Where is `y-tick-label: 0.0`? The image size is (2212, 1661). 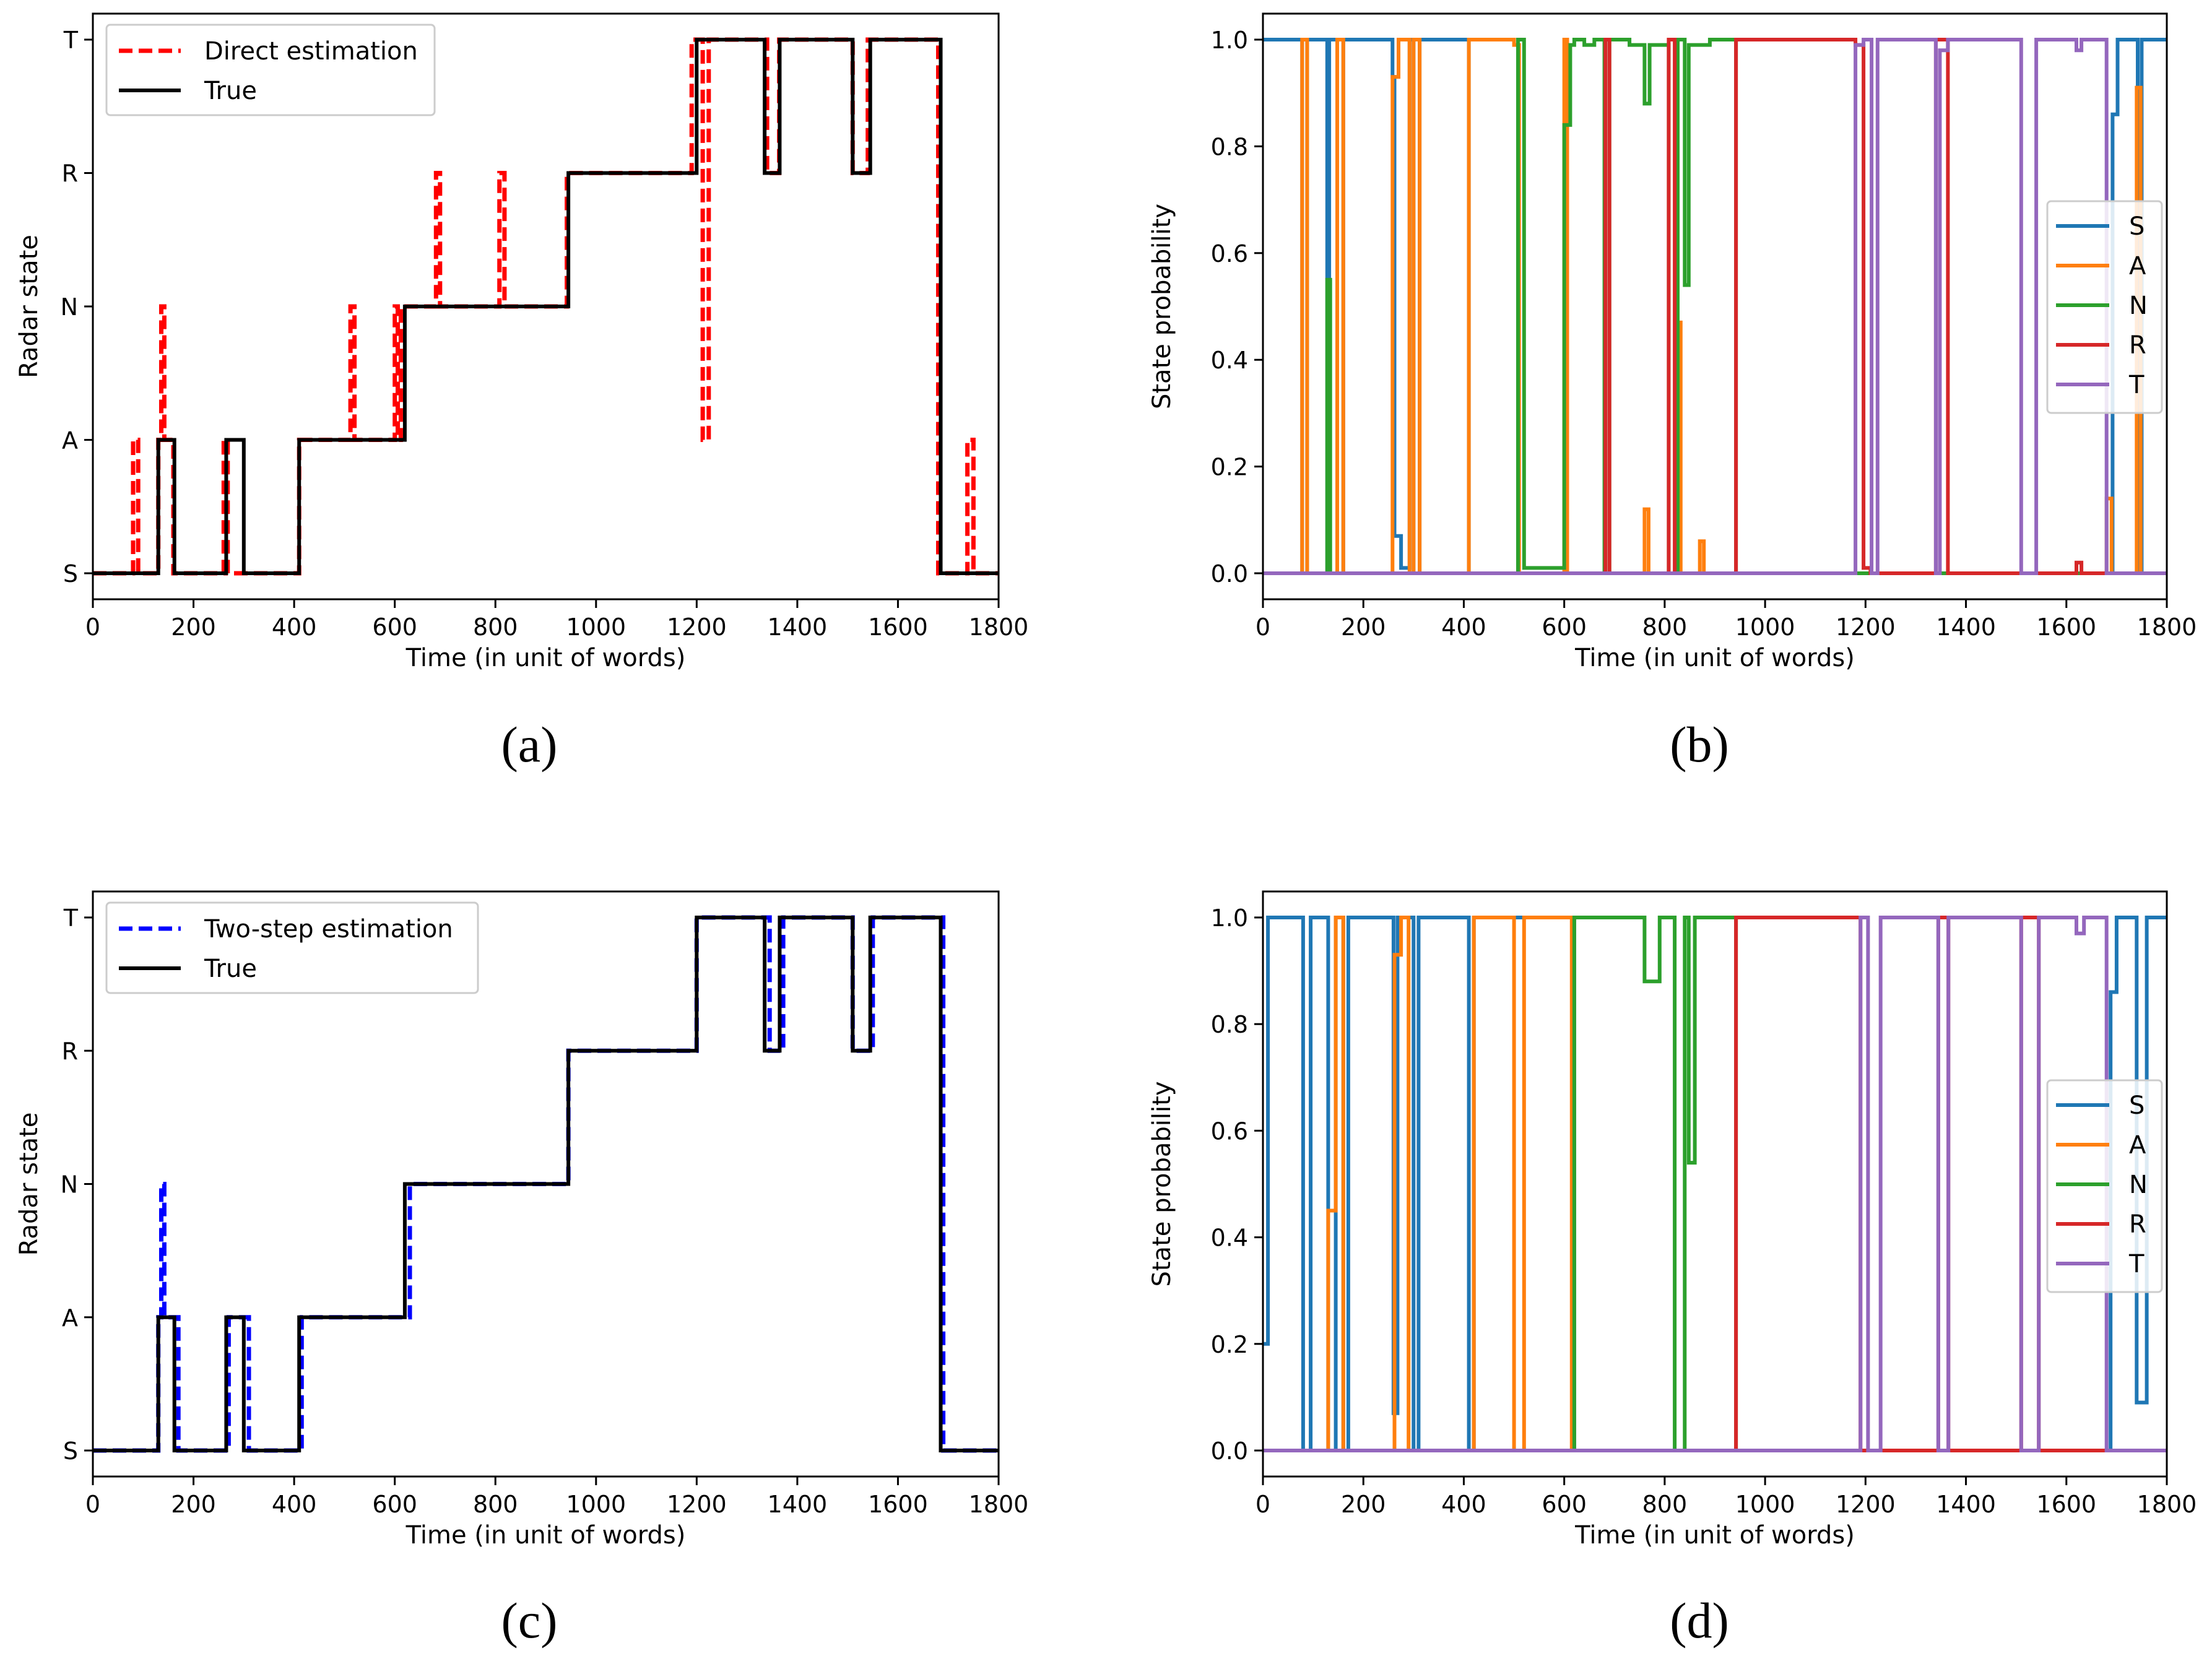 y-tick-label: 0.0 is located at coordinates (1229, 574).